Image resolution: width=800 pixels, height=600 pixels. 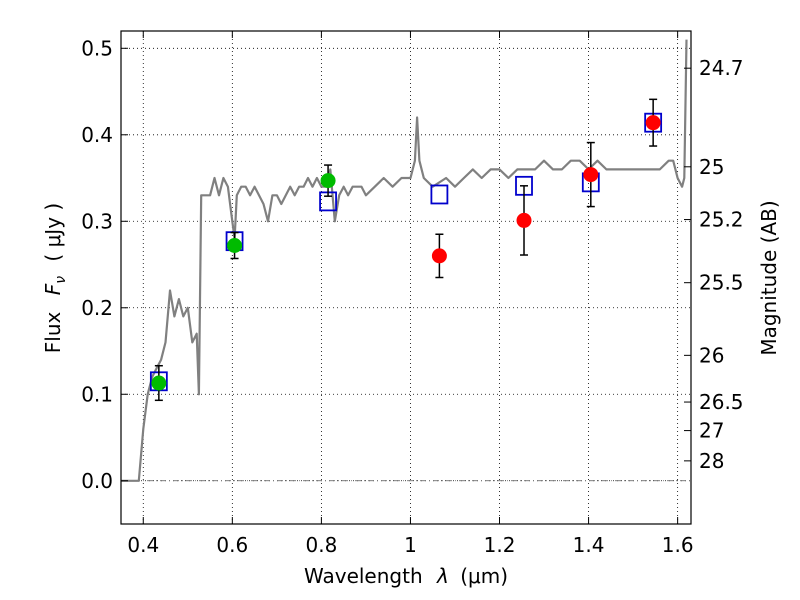 What do you see at coordinates (678, 545) in the screenshot?
I see `x-tick-label: 1.6` at bounding box center [678, 545].